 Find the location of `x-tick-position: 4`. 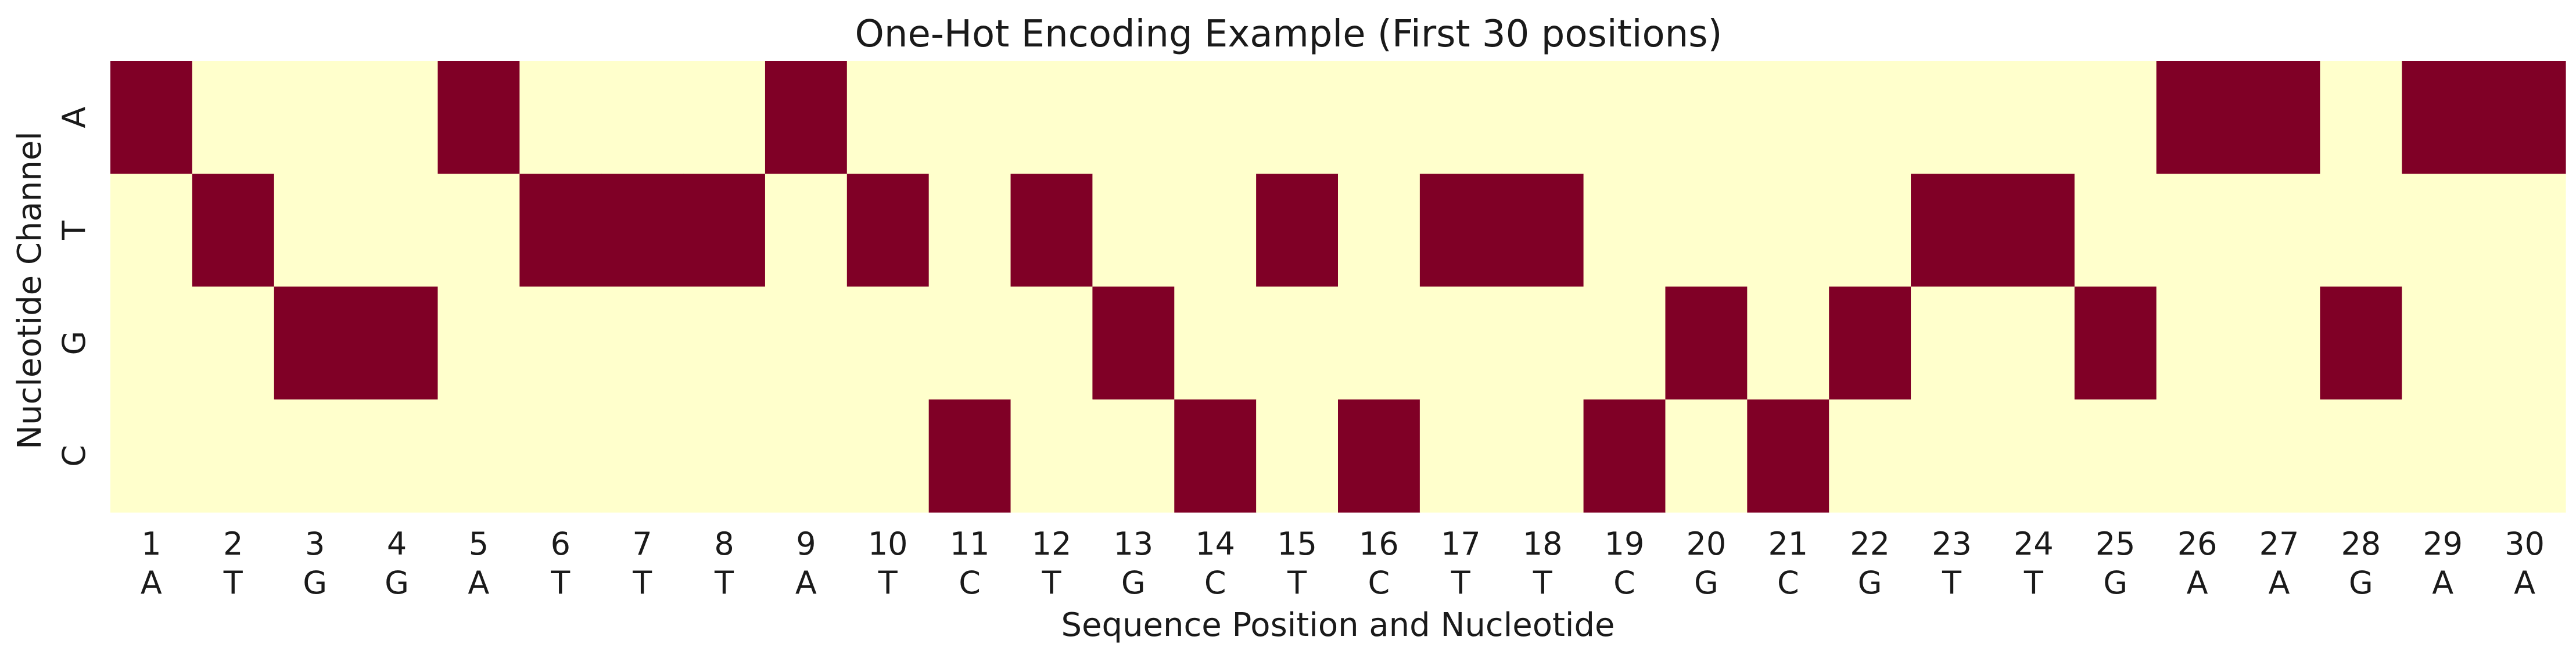

x-tick-position: 4 is located at coordinates (397, 544).